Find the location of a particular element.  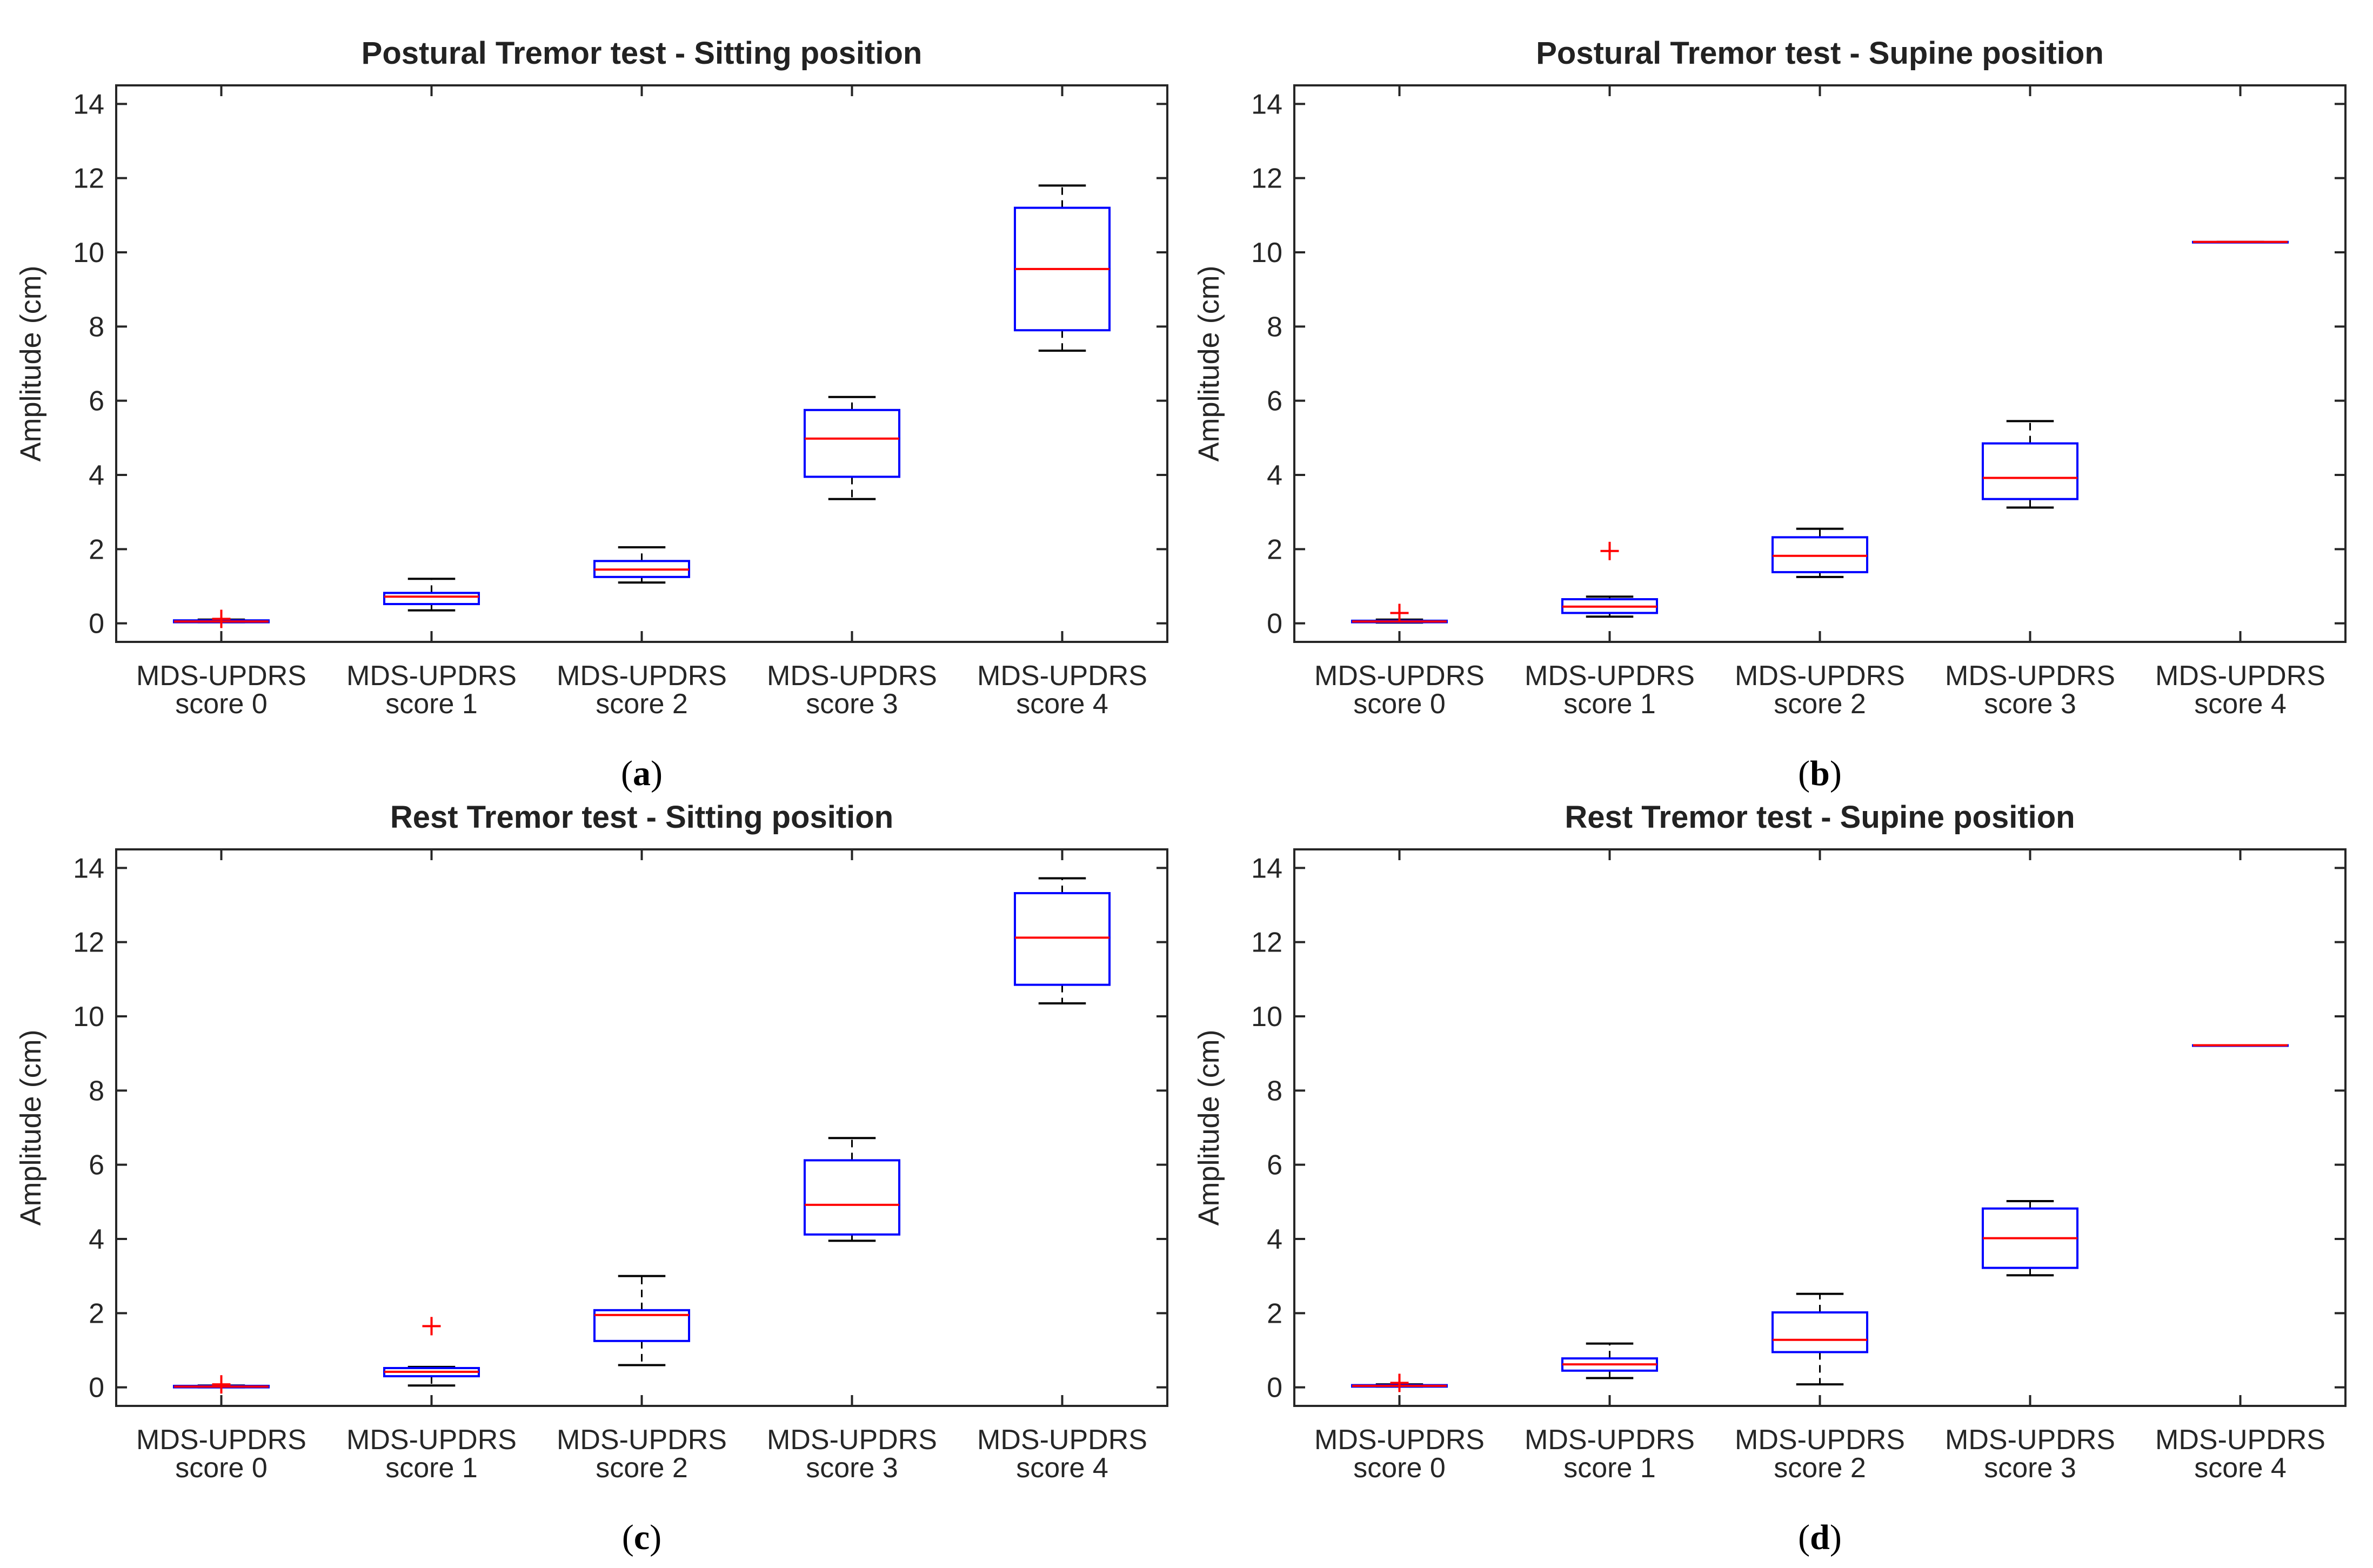

chart-title: Postural Tremor test - Supine position is located at coordinates (1820, 53).